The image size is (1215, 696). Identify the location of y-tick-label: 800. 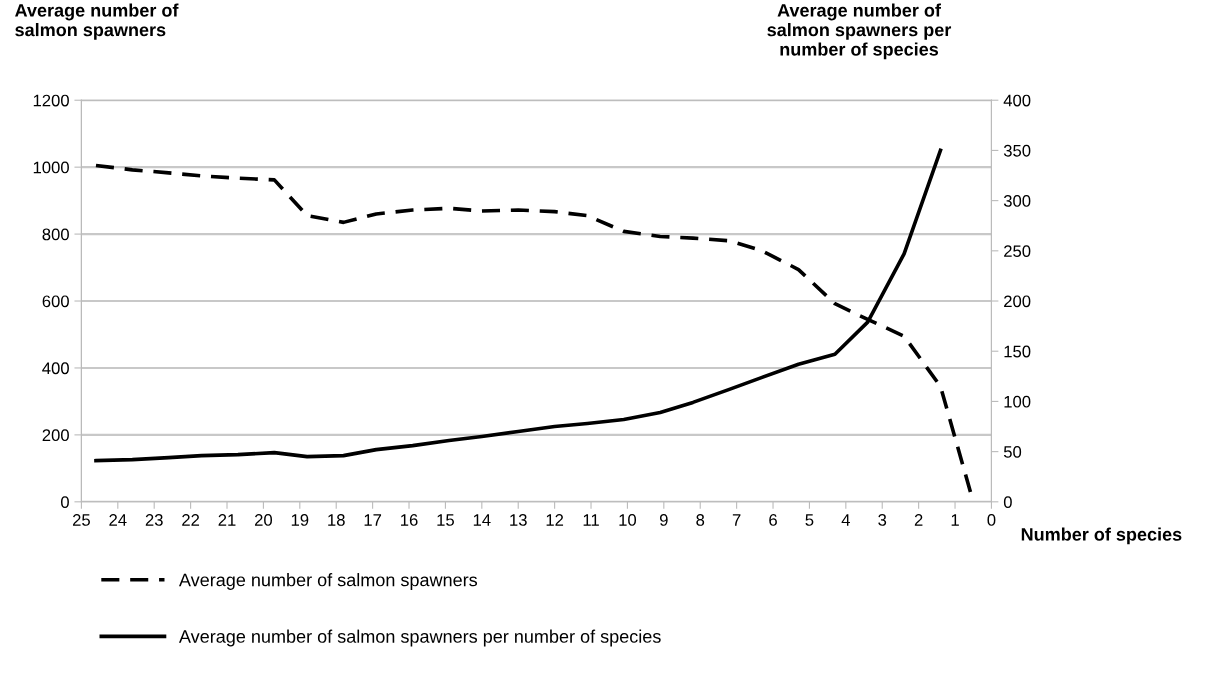
(55, 234).